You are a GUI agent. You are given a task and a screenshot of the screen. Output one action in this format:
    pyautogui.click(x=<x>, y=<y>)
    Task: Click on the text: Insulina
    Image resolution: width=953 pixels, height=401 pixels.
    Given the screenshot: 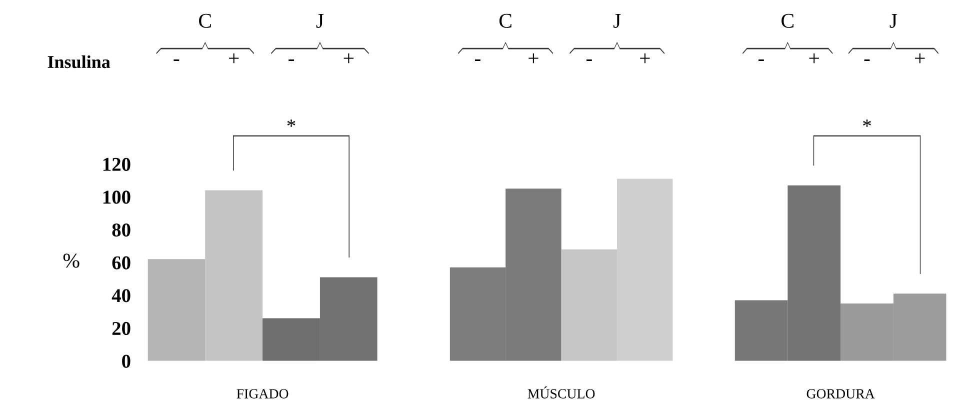 What is the action you would take?
    pyautogui.click(x=79, y=61)
    